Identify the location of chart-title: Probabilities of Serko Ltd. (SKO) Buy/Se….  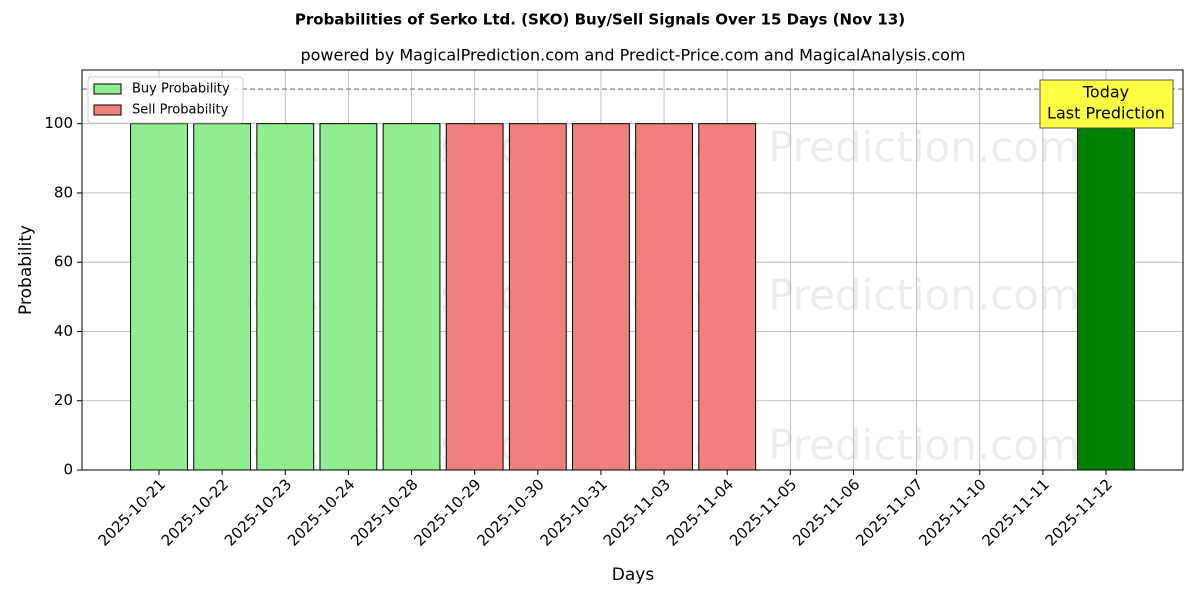
(600, 20).